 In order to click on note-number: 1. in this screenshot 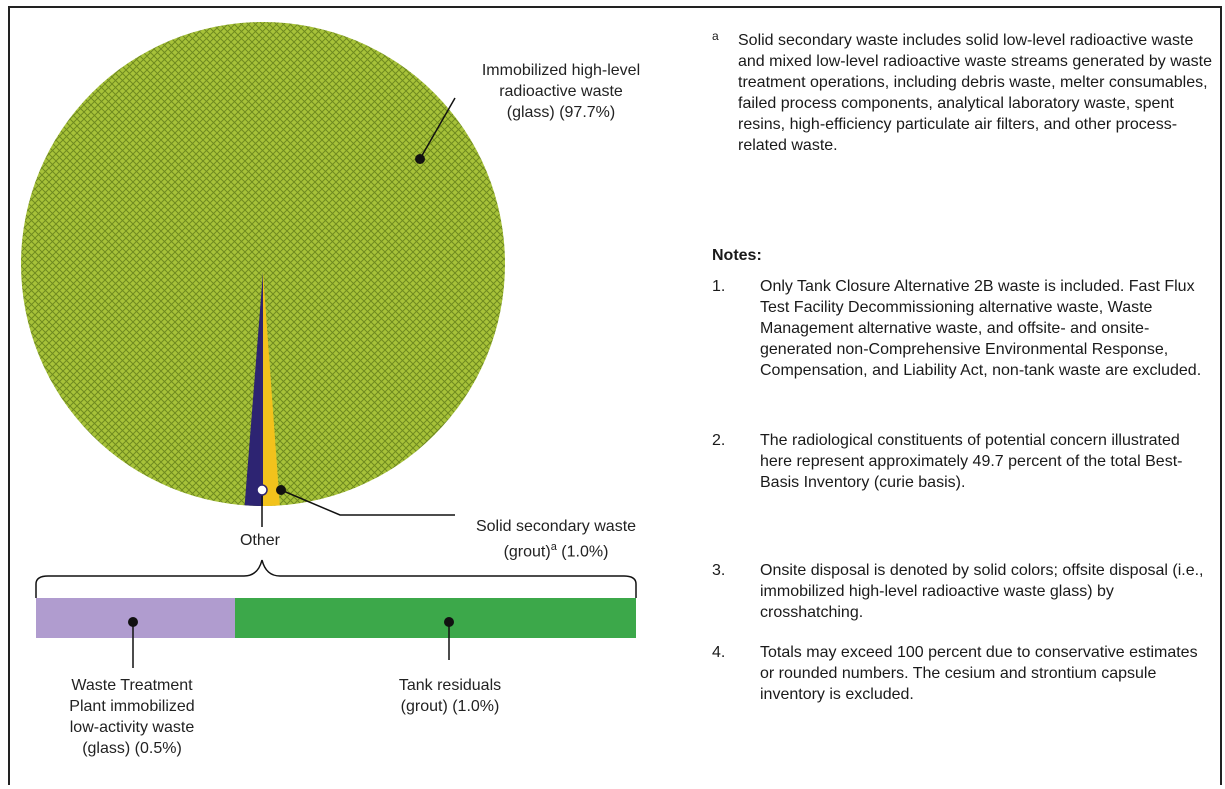, I will do `click(719, 286)`.